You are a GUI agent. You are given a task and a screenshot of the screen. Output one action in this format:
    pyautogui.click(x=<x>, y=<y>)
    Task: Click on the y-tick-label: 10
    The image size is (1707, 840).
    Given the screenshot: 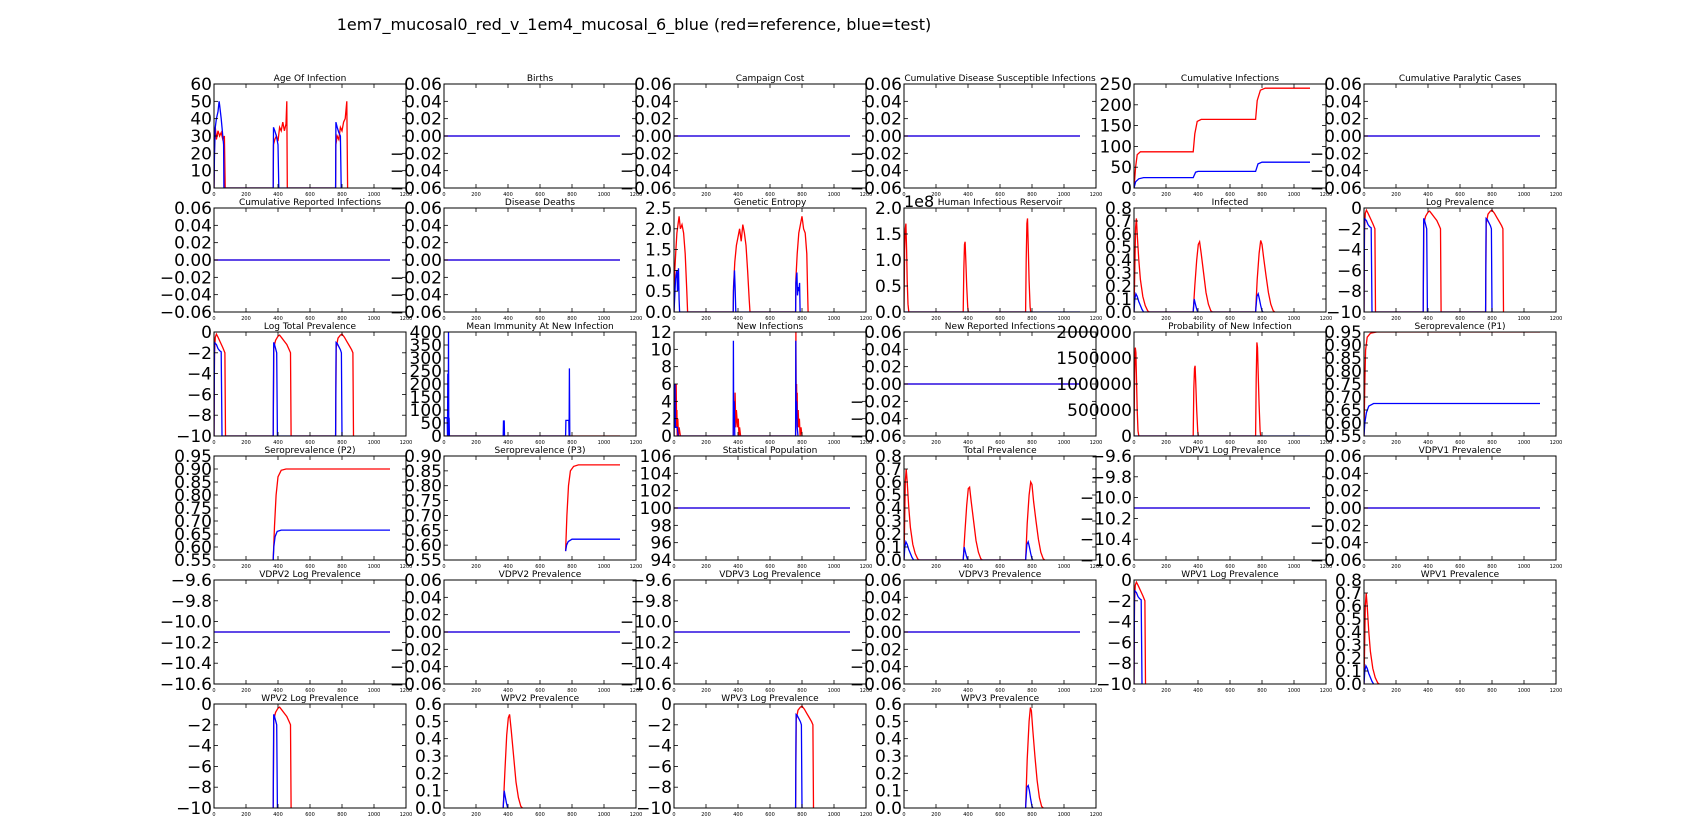 What is the action you would take?
    pyautogui.click(x=661, y=350)
    